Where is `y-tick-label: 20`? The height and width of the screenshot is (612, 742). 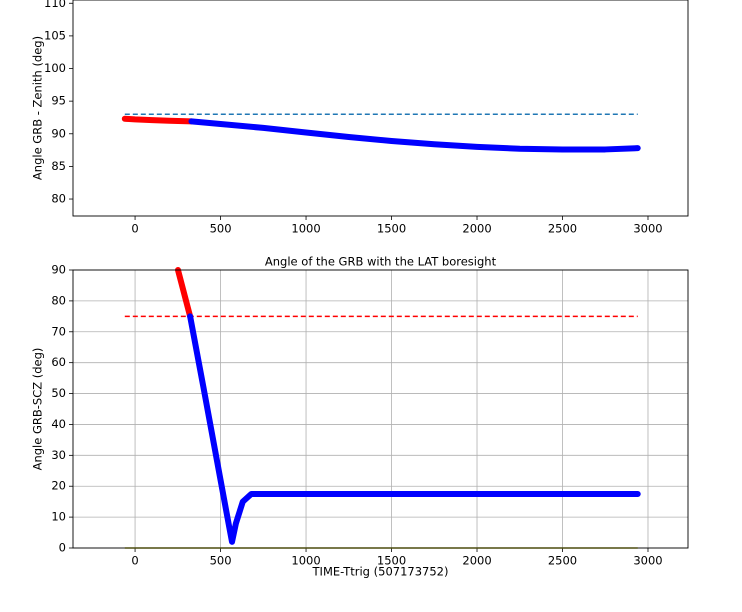
y-tick-label: 20 is located at coordinates (58, 486).